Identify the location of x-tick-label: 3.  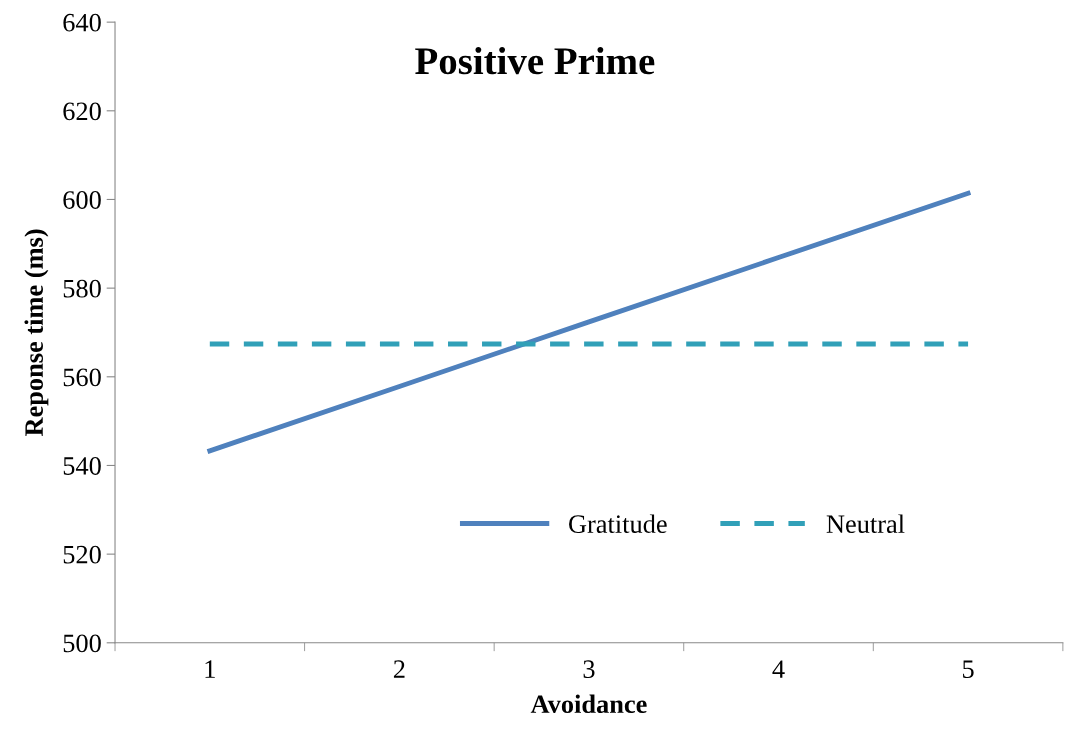
(589, 669).